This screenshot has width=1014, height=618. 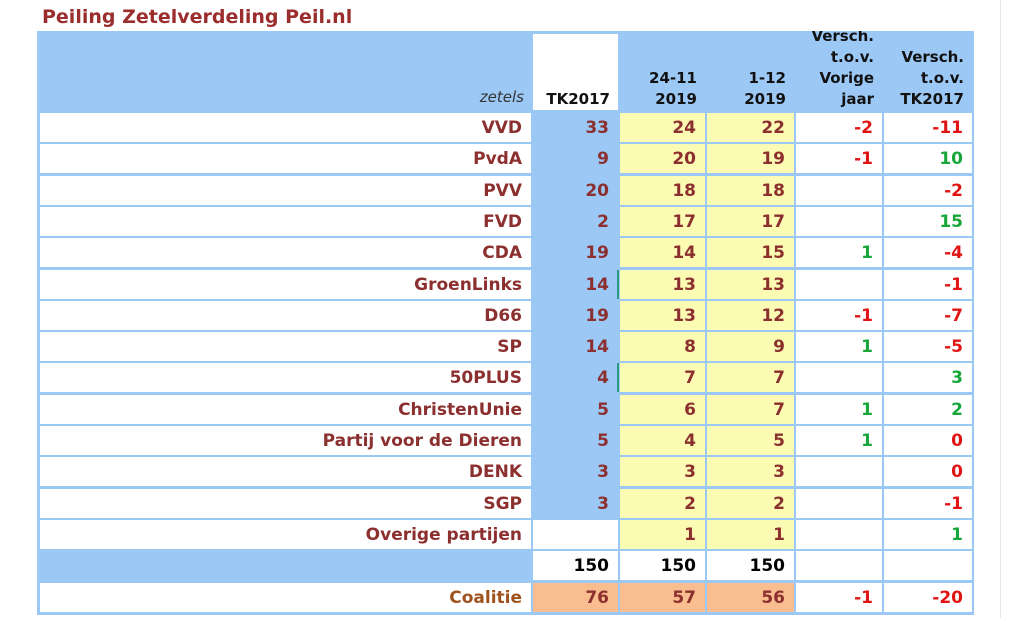 I want to click on cell-poll1: 6, so click(x=662, y=409).